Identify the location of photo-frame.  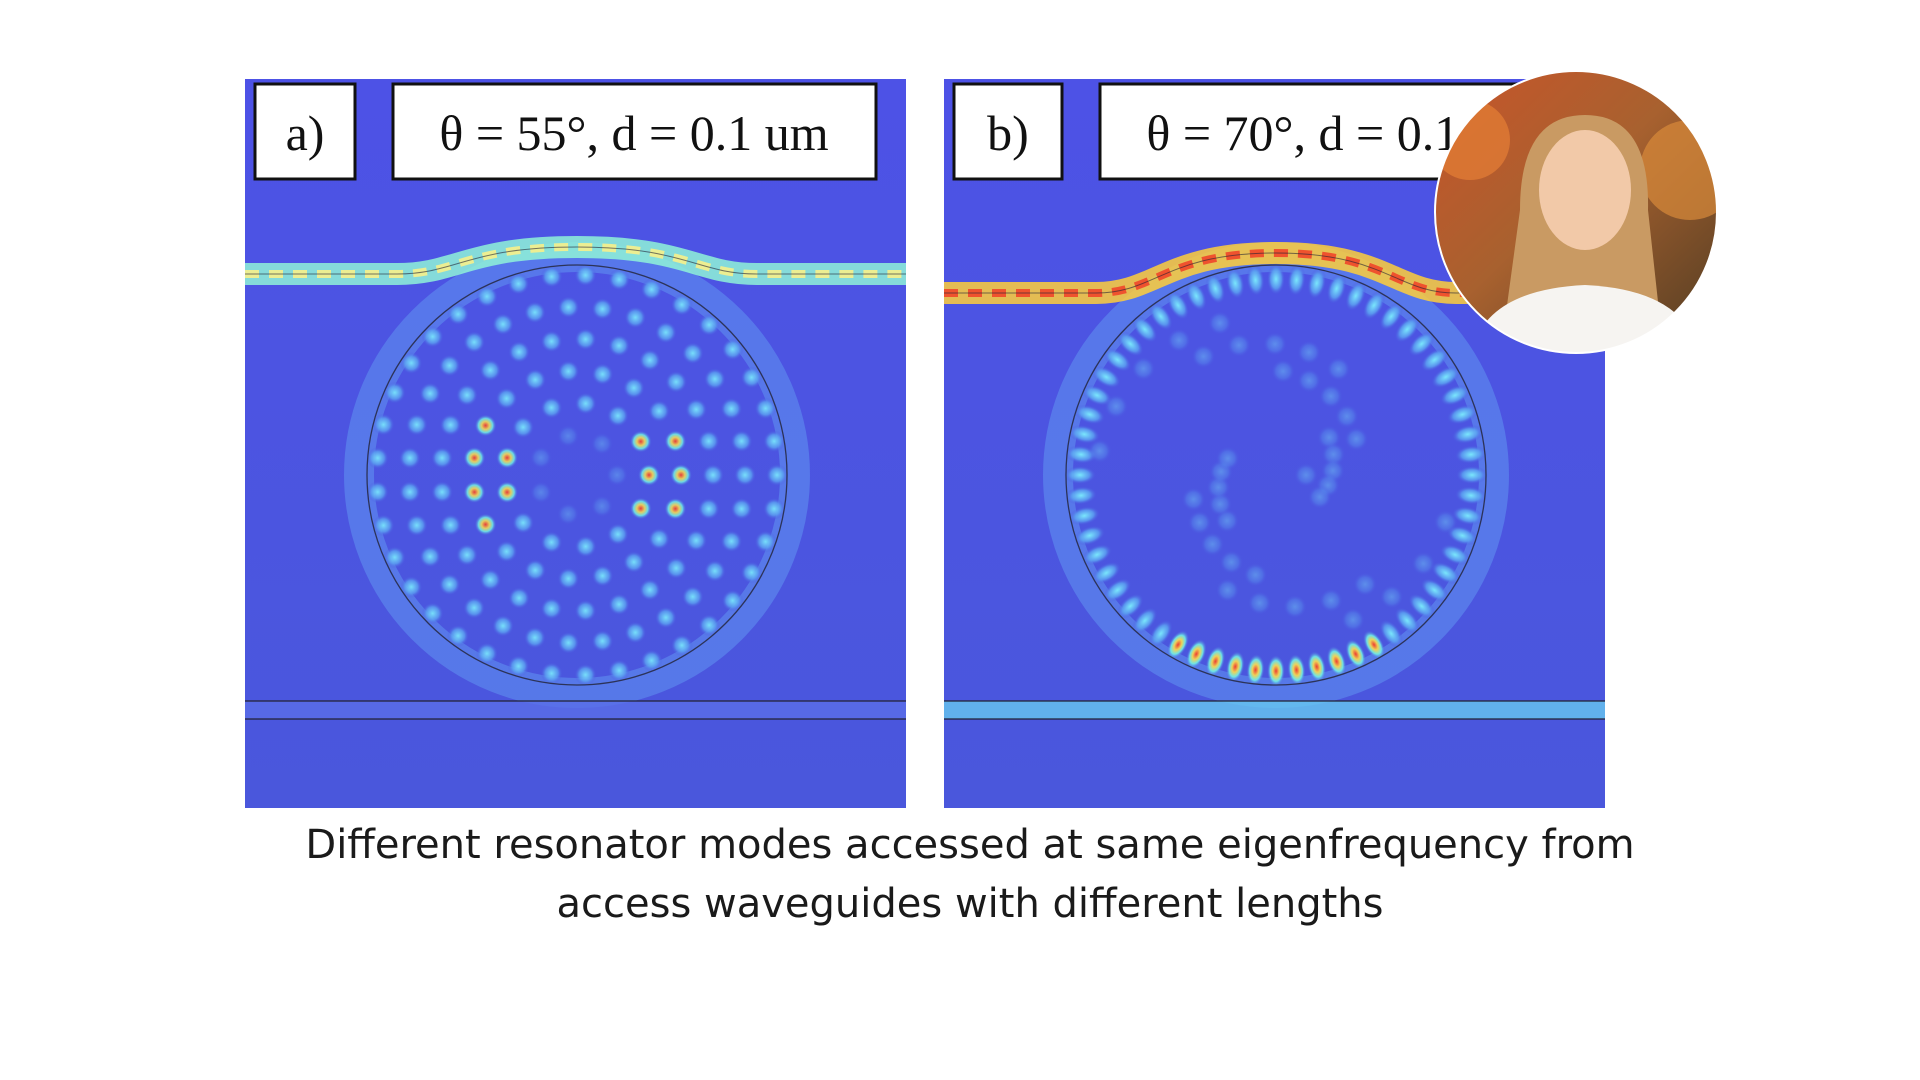
(1576, 212).